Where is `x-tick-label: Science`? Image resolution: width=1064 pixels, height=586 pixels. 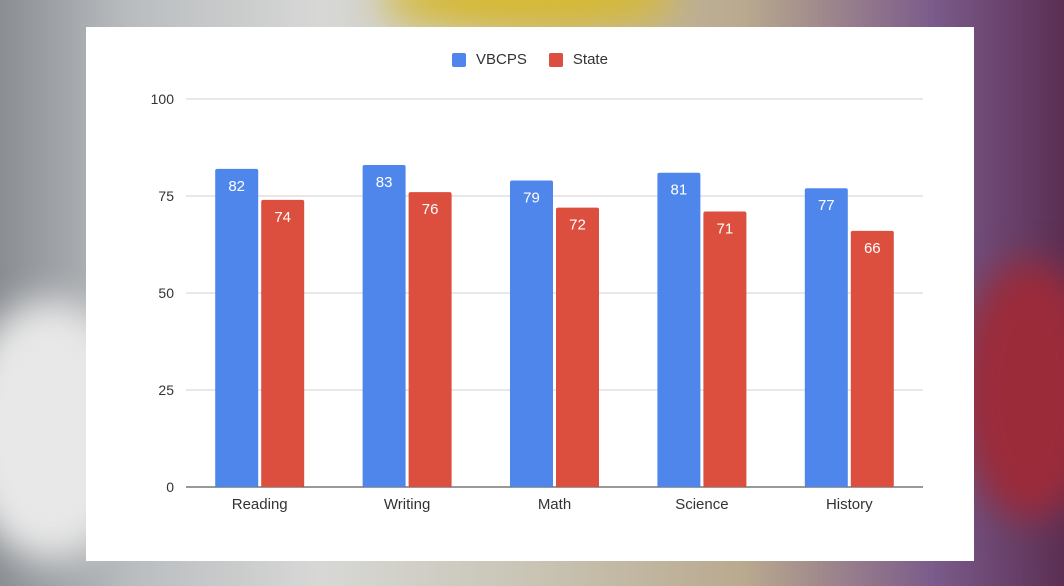 x-tick-label: Science is located at coordinates (701, 504).